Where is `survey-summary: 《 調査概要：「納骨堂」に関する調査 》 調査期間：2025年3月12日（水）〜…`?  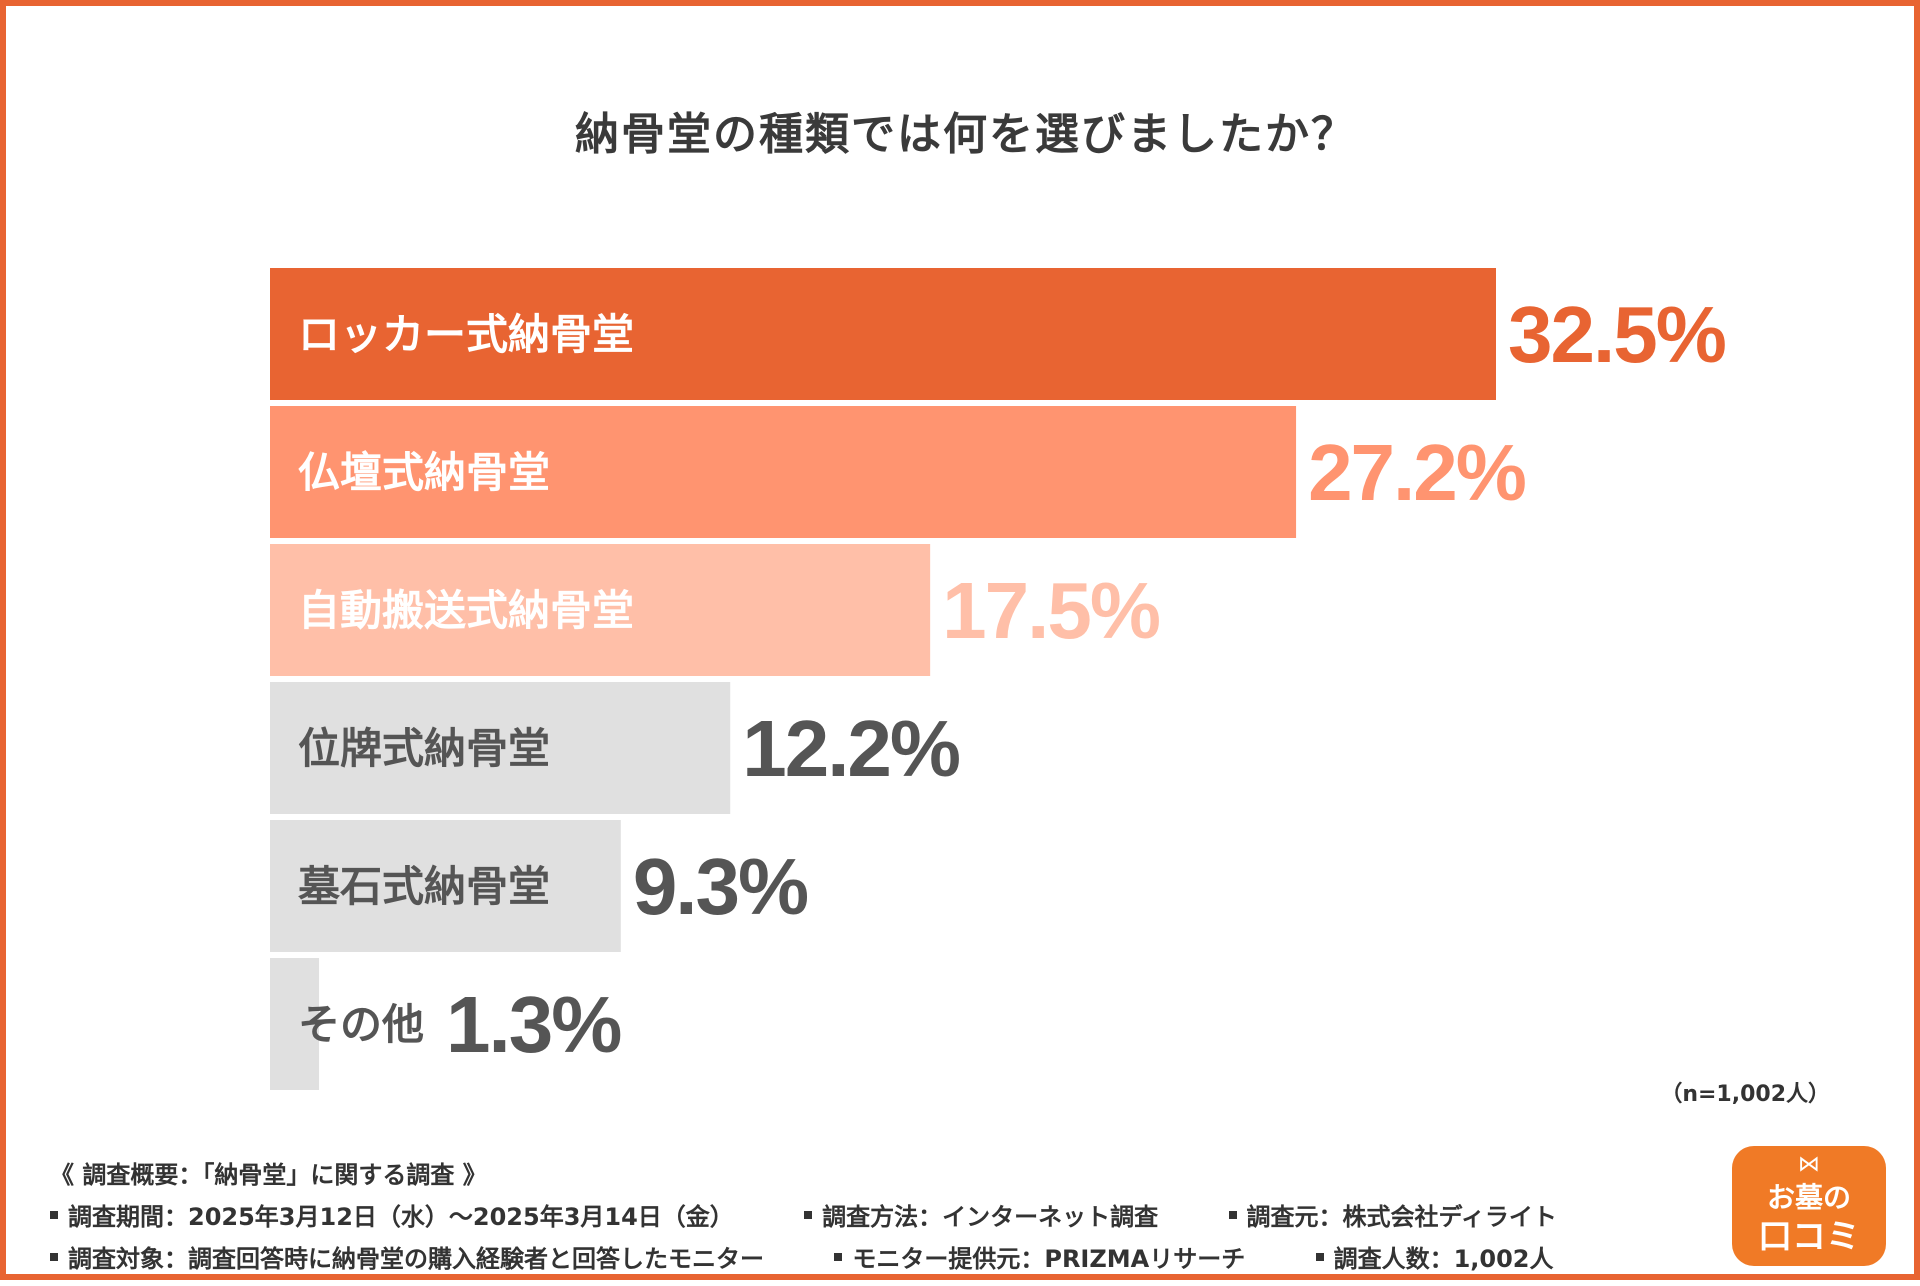 survey-summary: 《 調査概要：「納骨堂」に関する調査 》 調査期間：2025年3月12日（水）〜… is located at coordinates (803, 1217).